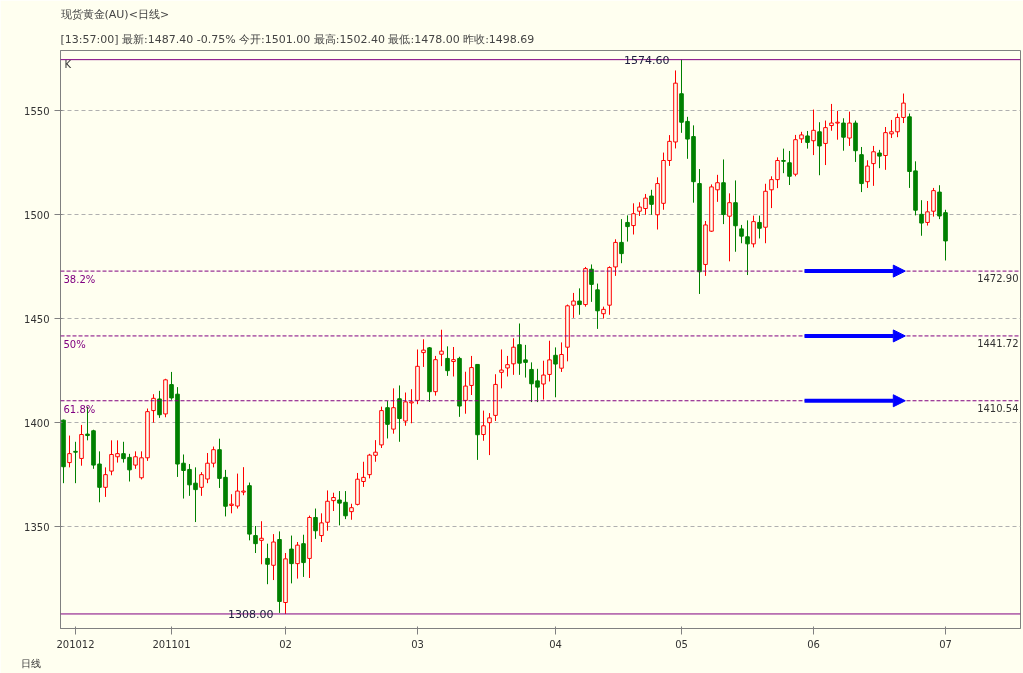 Image resolution: width=1023 pixels, height=673 pixels. I want to click on ref-line-label: 1410.54, so click(998, 408).